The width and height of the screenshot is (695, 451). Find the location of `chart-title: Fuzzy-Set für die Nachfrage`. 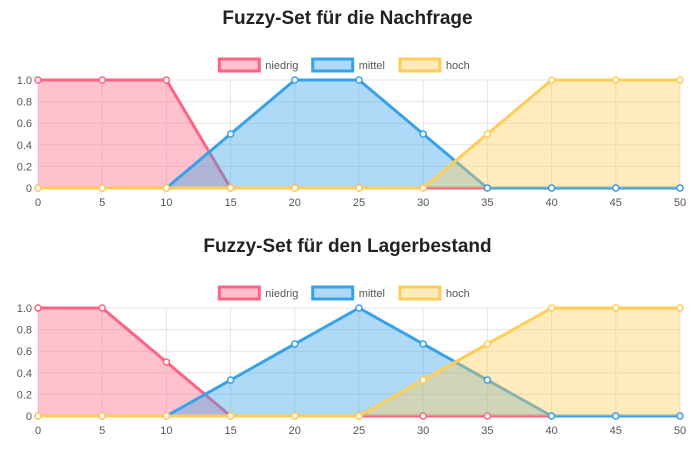

chart-title: Fuzzy-Set für die Nachfrage is located at coordinates (347, 18).